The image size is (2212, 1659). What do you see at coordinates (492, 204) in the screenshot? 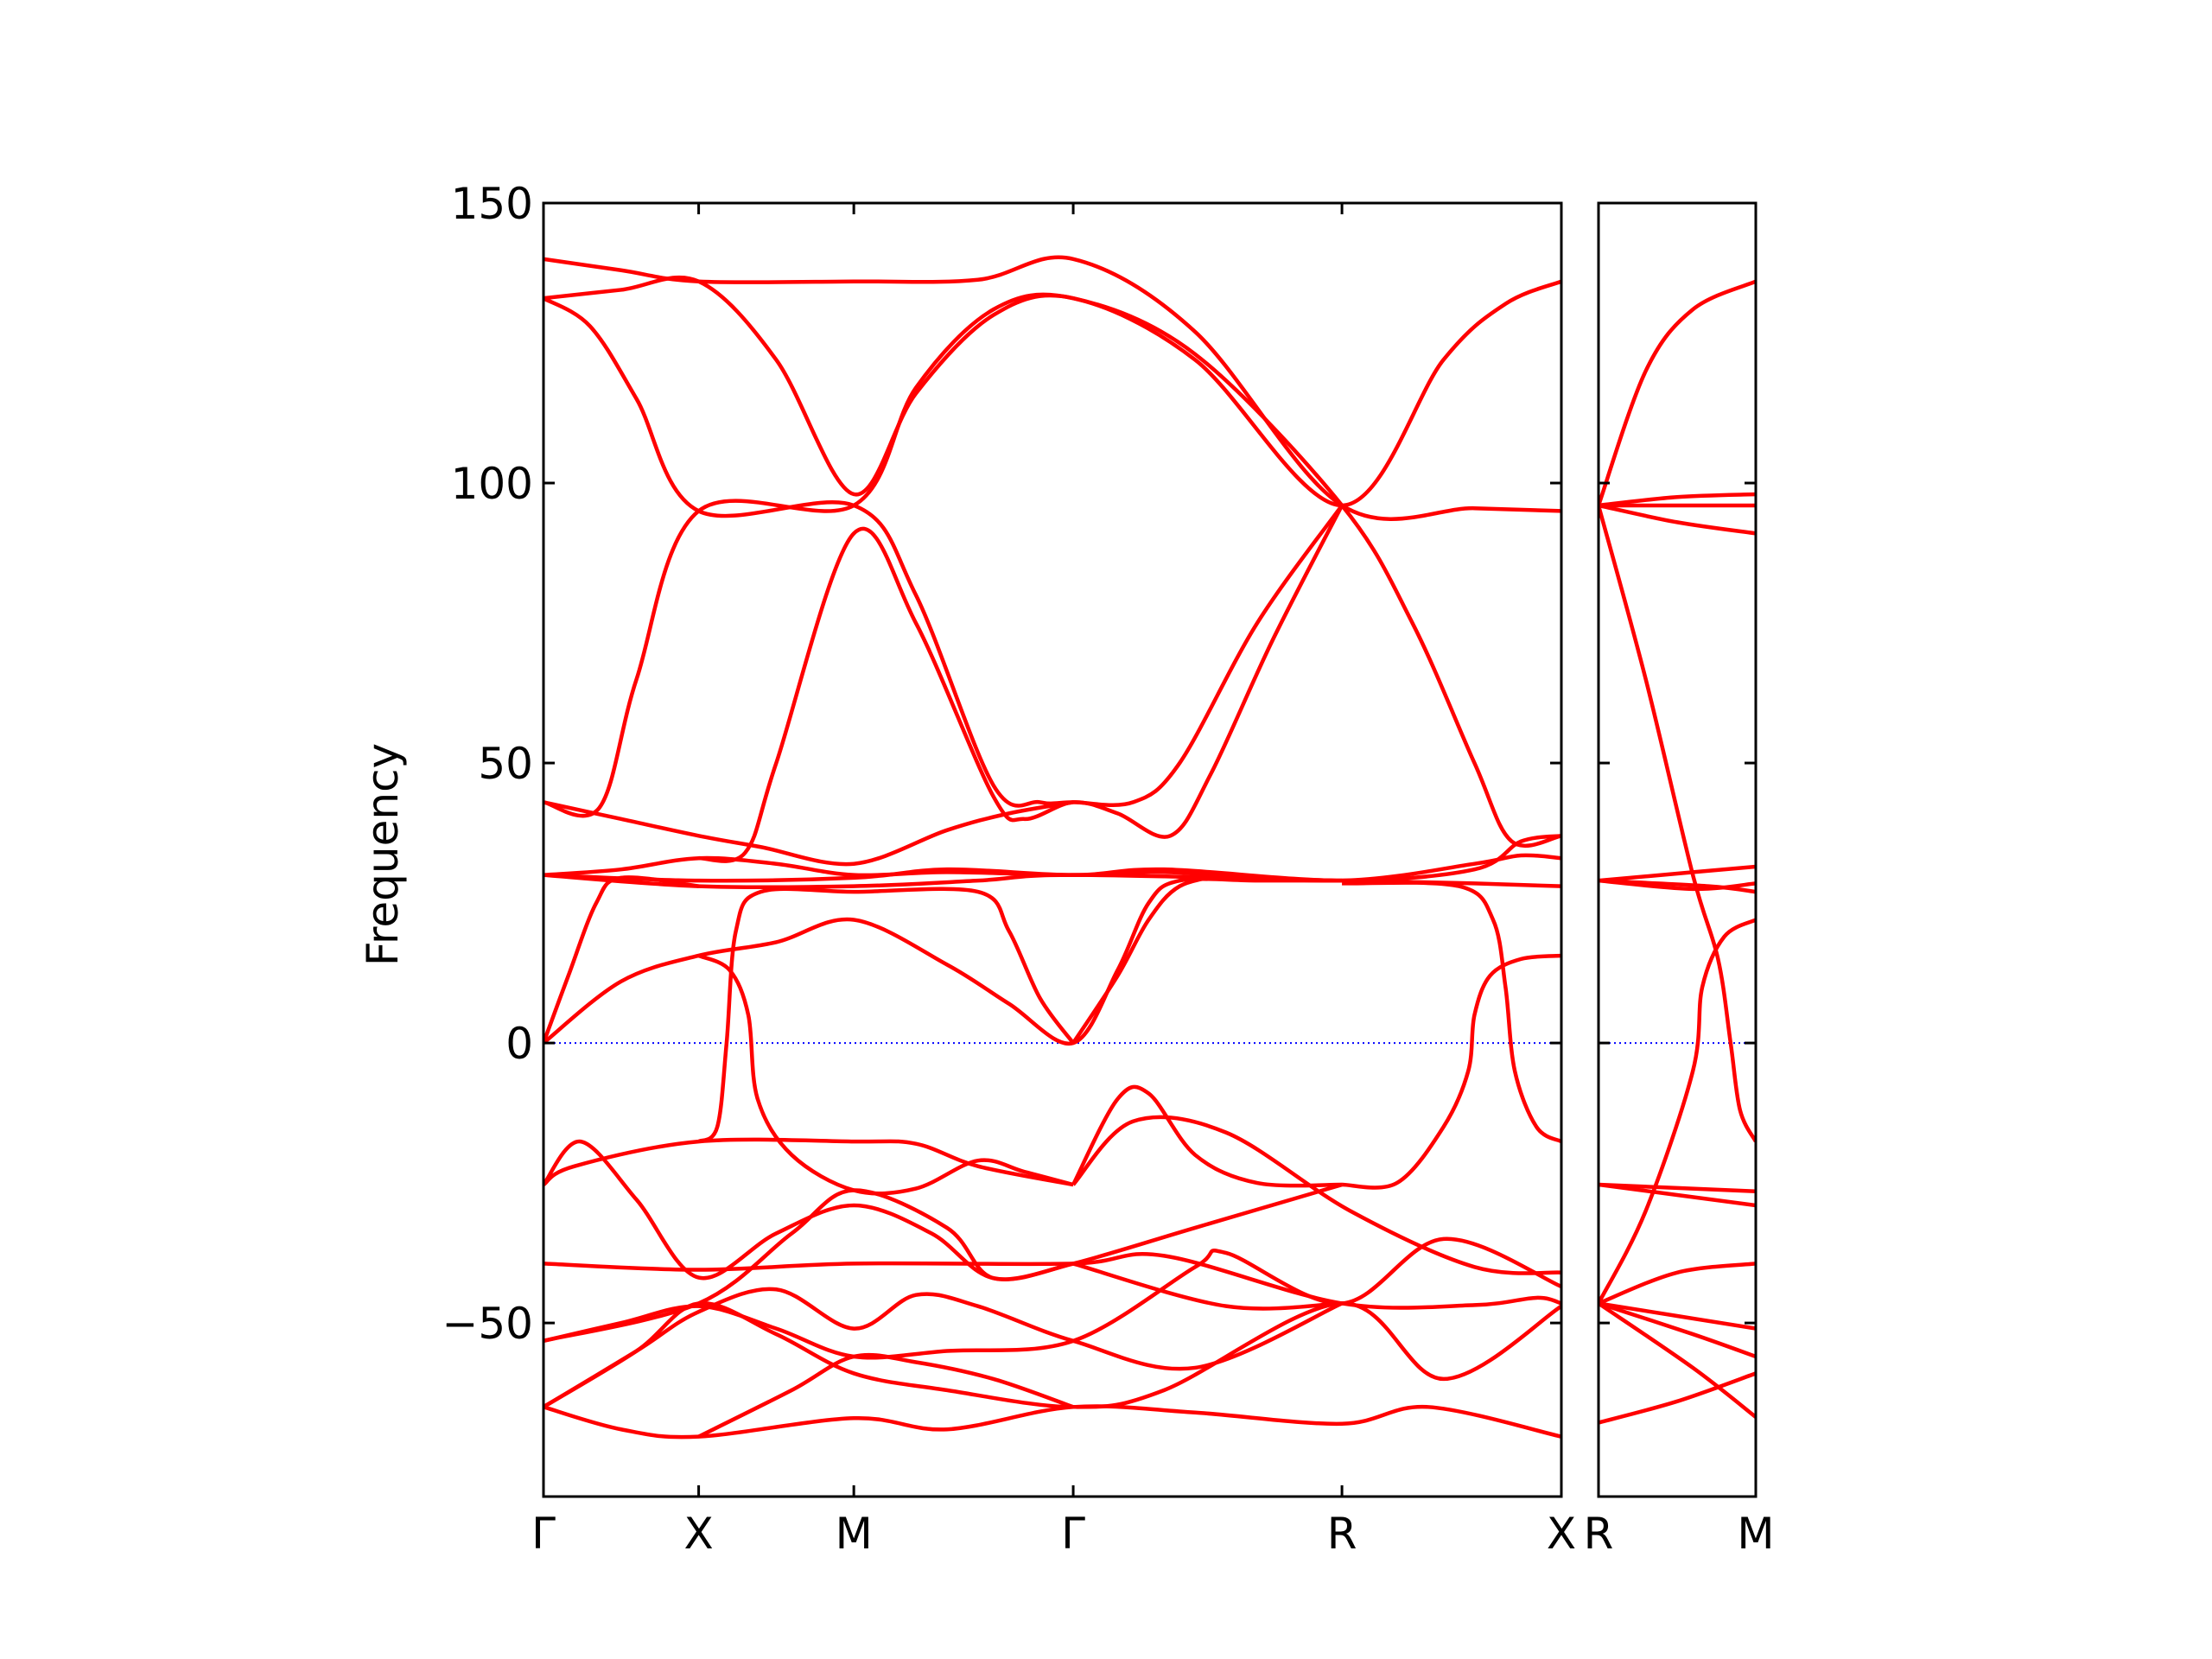
I see `y-tick-label: 150` at bounding box center [492, 204].